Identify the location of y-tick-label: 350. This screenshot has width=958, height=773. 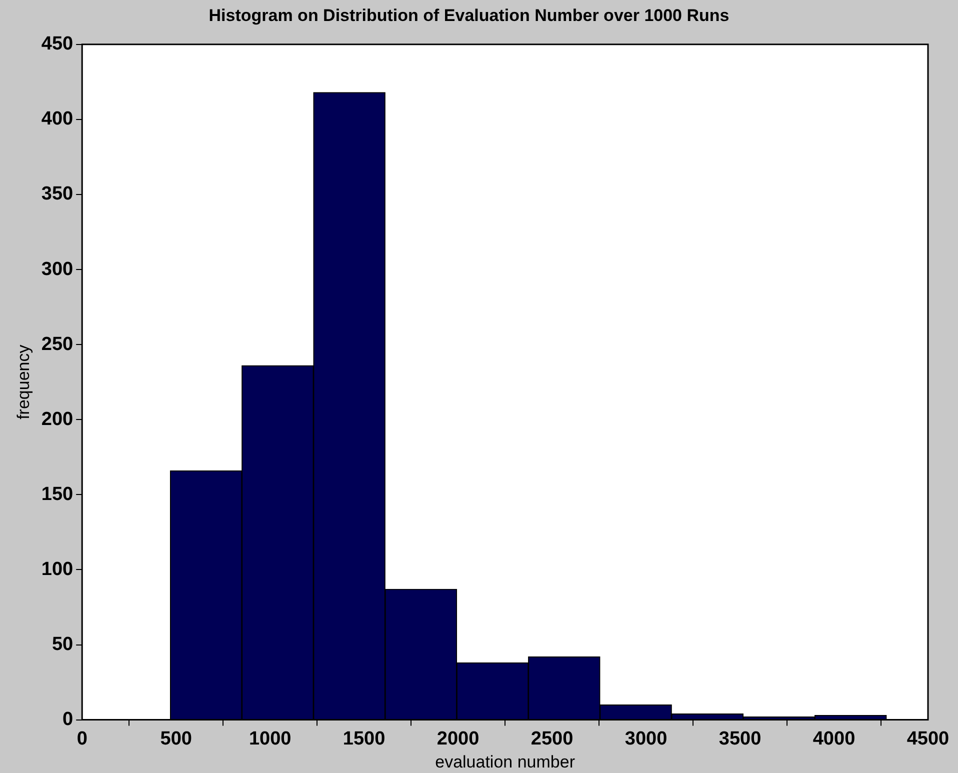
(57, 194).